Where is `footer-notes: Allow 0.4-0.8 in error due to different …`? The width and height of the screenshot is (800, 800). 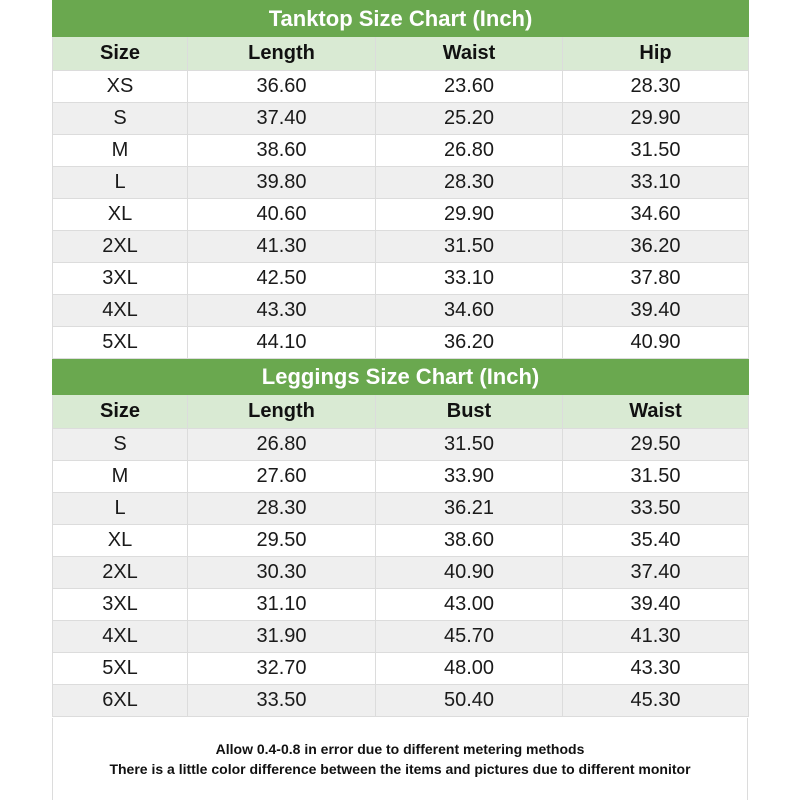
footer-notes: Allow 0.4-0.8 in error due to different … is located at coordinates (400, 759).